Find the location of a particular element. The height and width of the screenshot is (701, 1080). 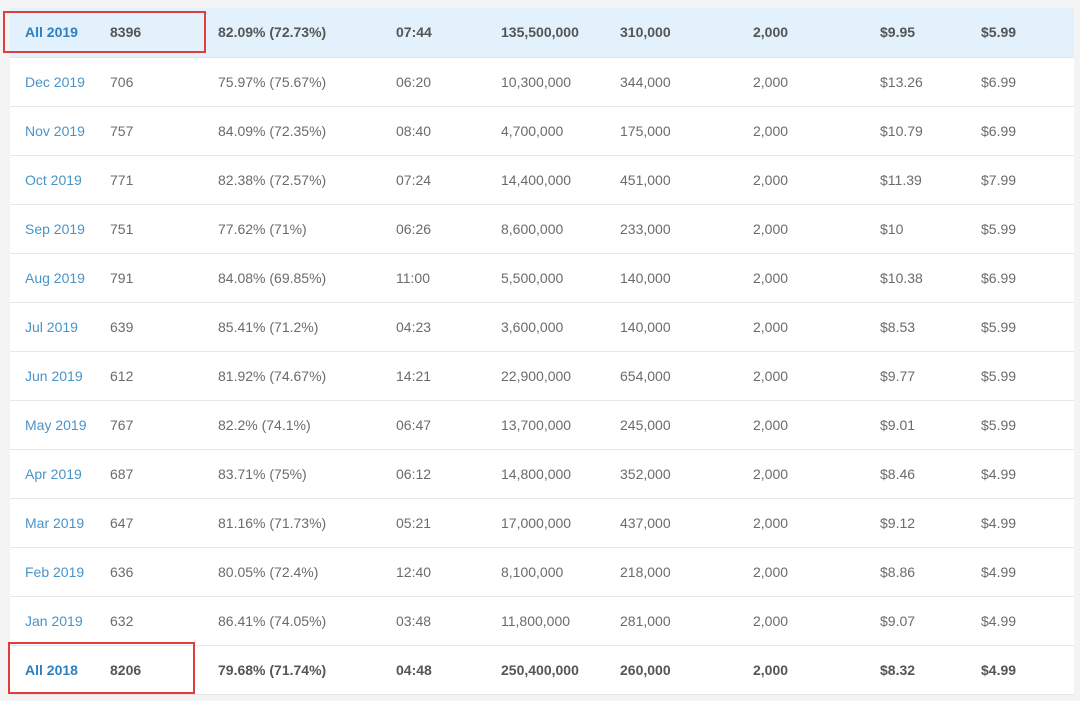

average-cell: 140,000 is located at coordinates (645, 326).